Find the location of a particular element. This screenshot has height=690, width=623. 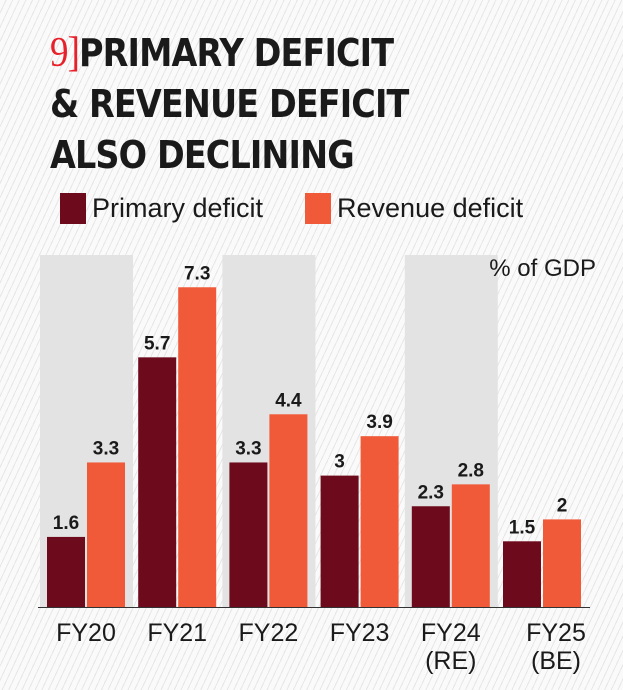

data-label: 2.8 is located at coordinates (471, 470).